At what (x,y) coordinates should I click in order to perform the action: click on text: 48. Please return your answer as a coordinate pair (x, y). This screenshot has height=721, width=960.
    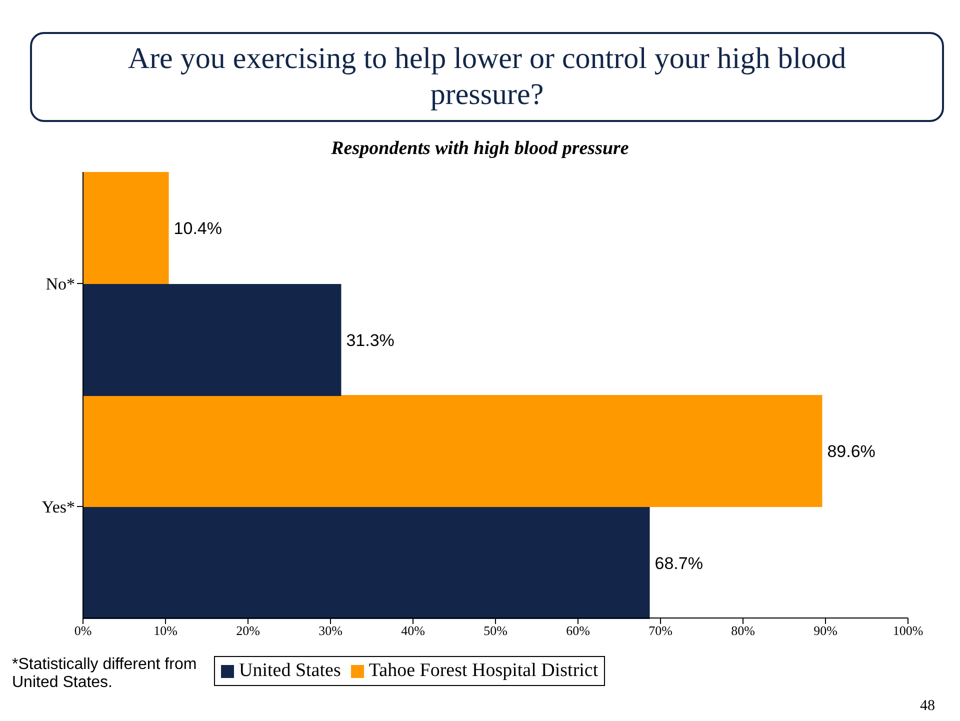
    Looking at the image, I should click on (927, 706).